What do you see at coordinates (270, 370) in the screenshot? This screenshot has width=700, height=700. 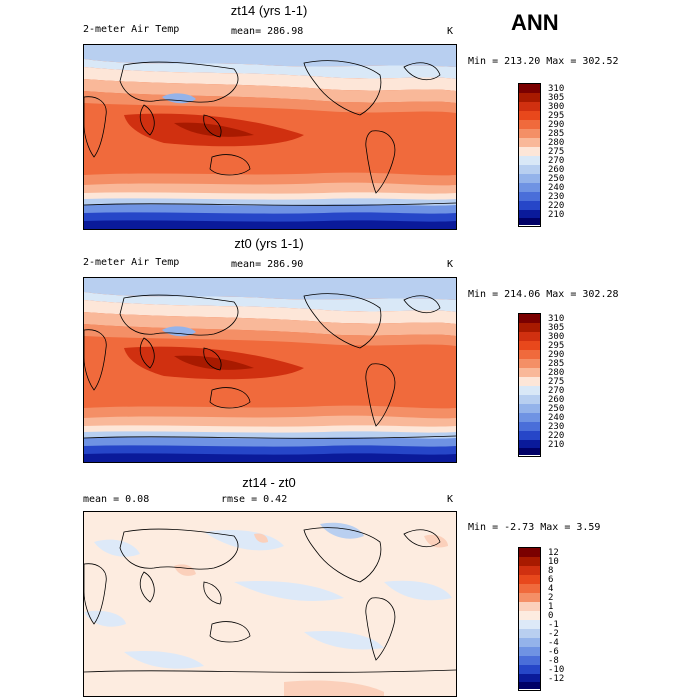 I see `panel-2-map` at bounding box center [270, 370].